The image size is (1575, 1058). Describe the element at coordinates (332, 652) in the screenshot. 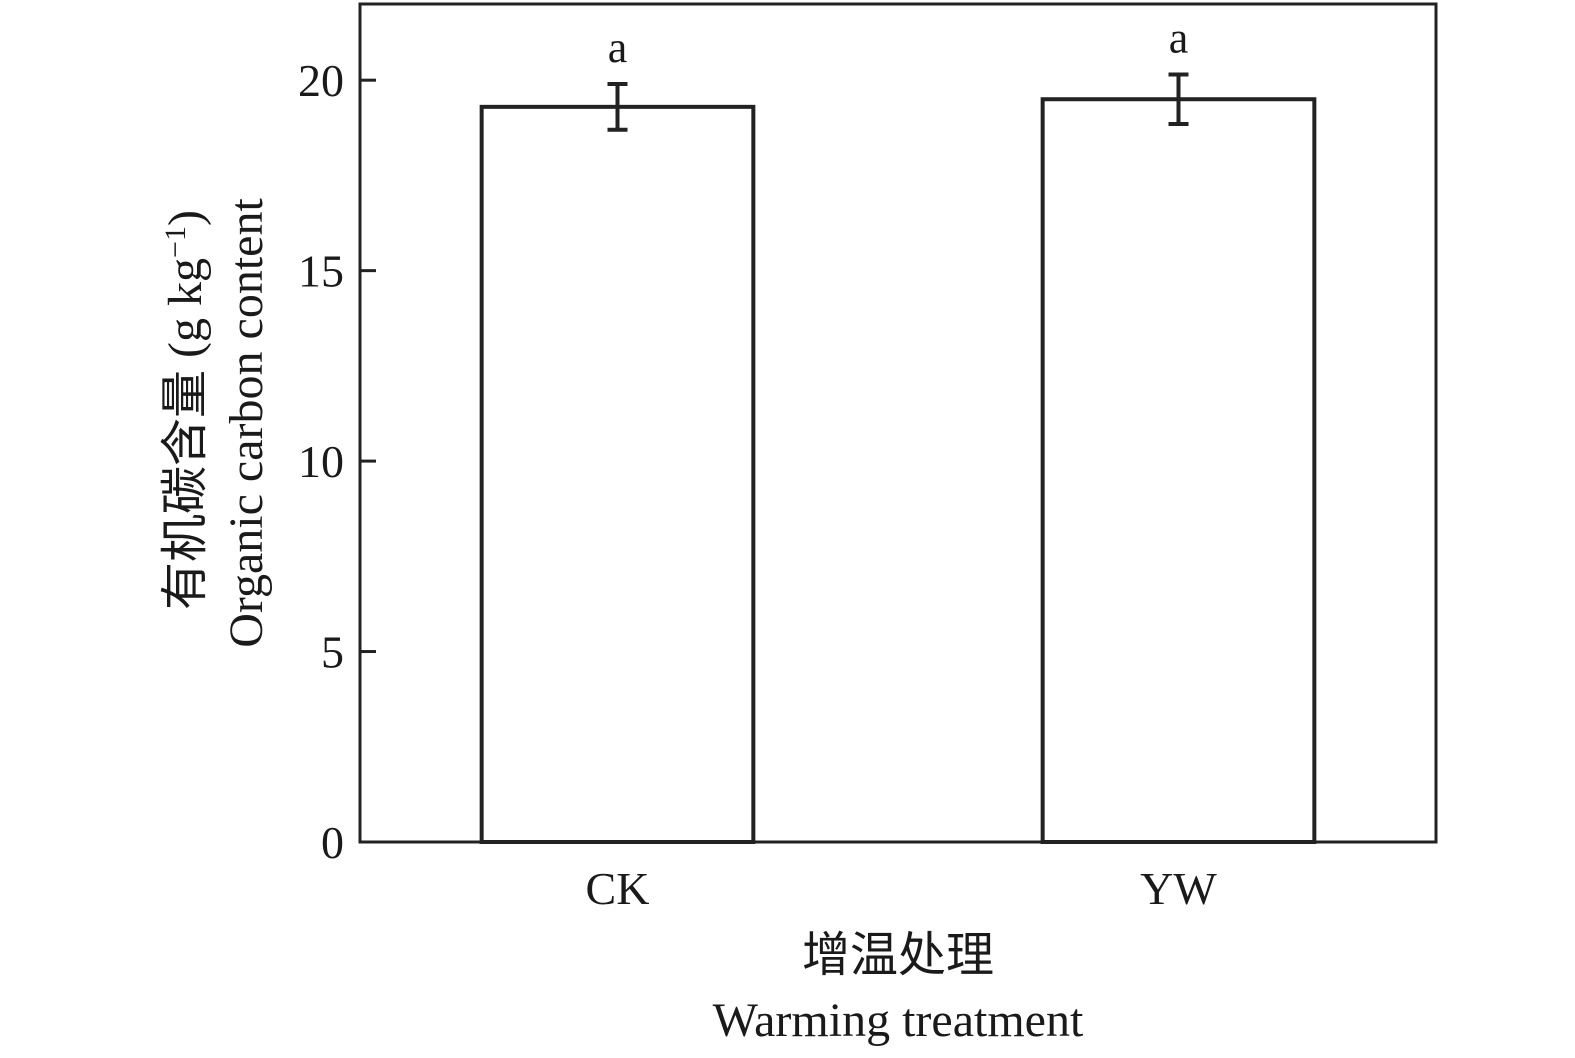

I see `y-tick-label: 5` at that location.